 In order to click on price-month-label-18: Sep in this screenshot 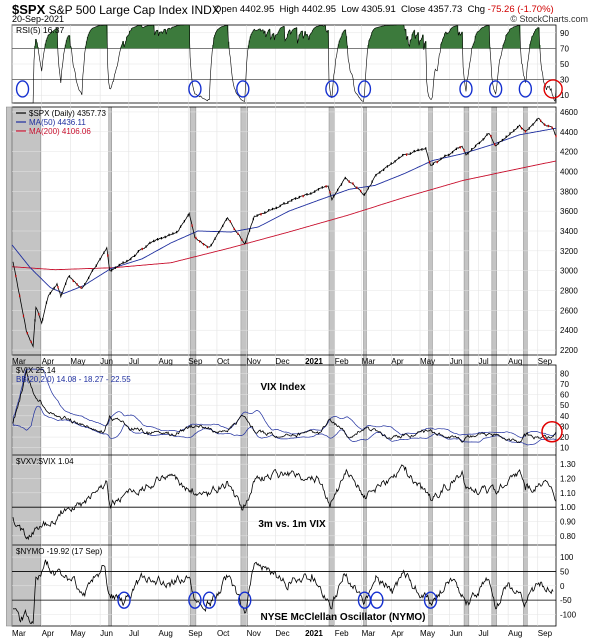, I will do `click(545, 361)`.